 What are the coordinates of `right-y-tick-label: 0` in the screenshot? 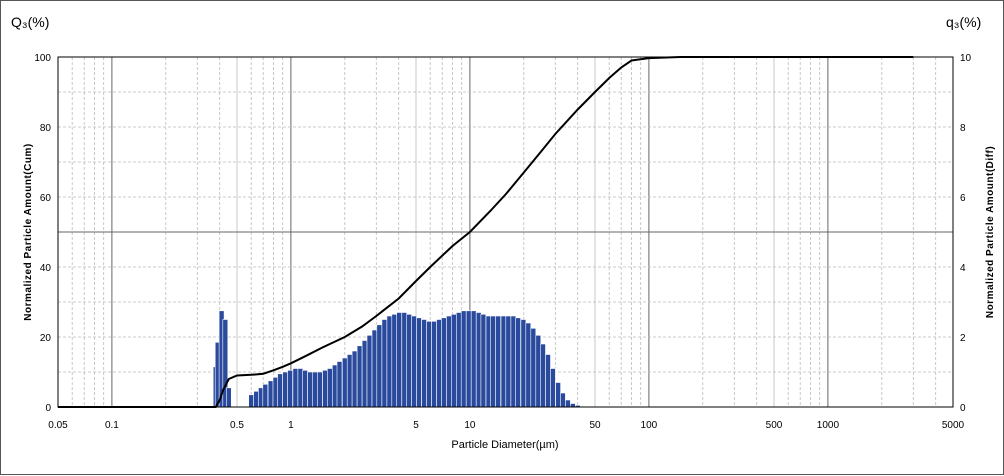 It's located at (963, 408).